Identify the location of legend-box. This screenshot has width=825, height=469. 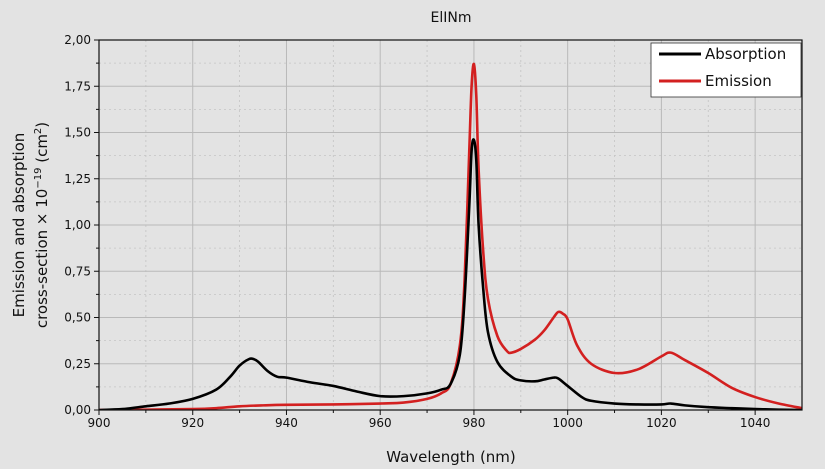
(726, 70).